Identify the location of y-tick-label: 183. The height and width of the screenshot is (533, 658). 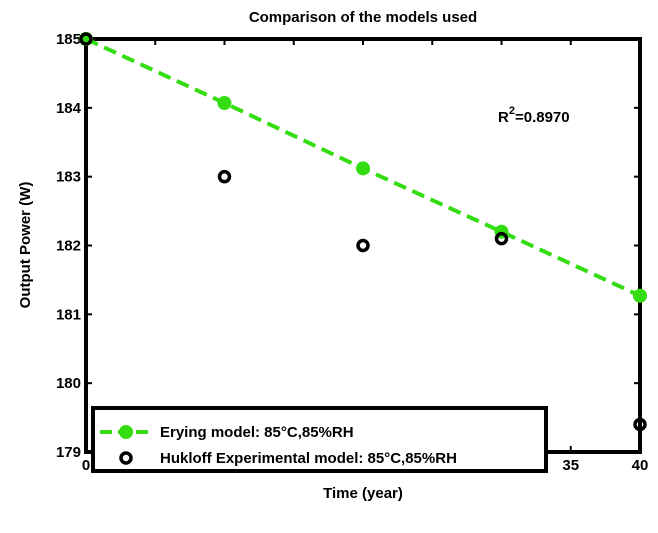
(68, 177).